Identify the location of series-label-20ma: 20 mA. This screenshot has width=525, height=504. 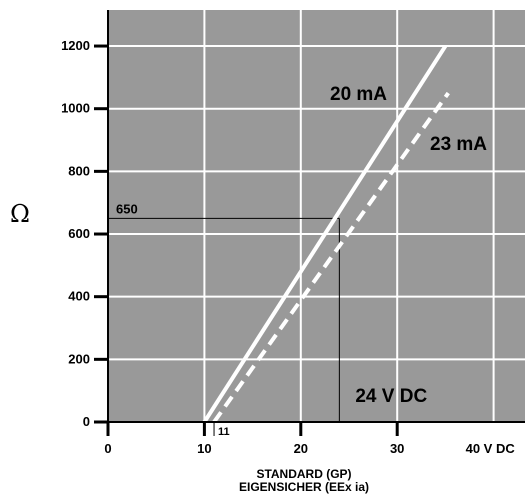
(358, 94).